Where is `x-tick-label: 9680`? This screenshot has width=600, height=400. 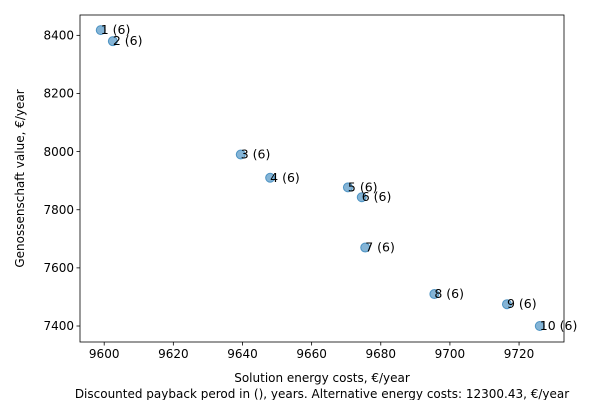 x-tick-label: 9680 is located at coordinates (380, 354).